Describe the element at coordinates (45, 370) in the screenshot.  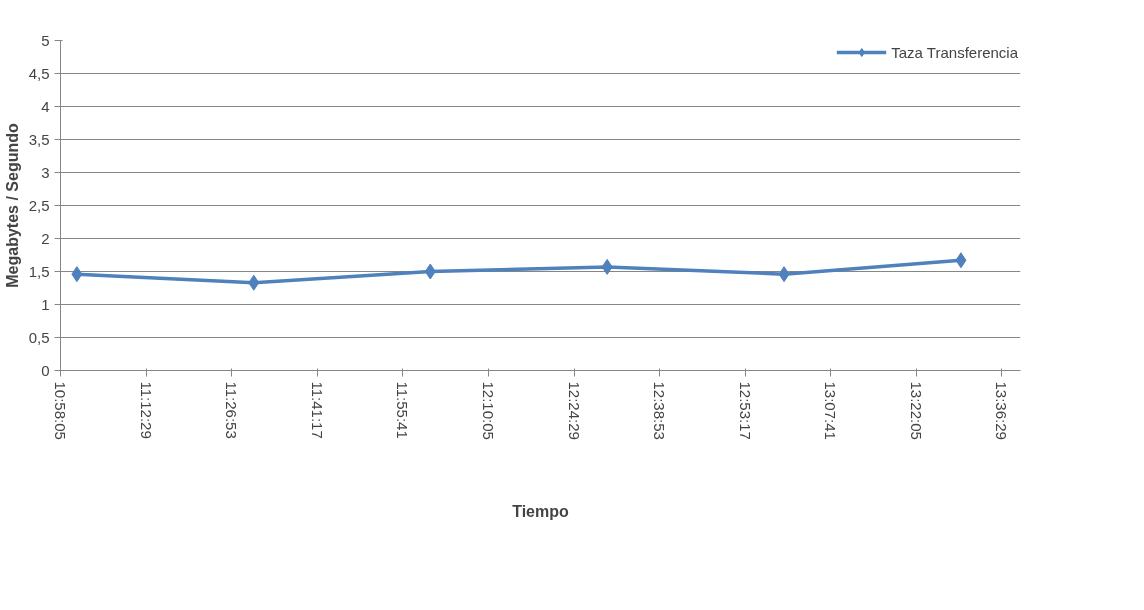
I see `y-tick-label: 0` at that location.